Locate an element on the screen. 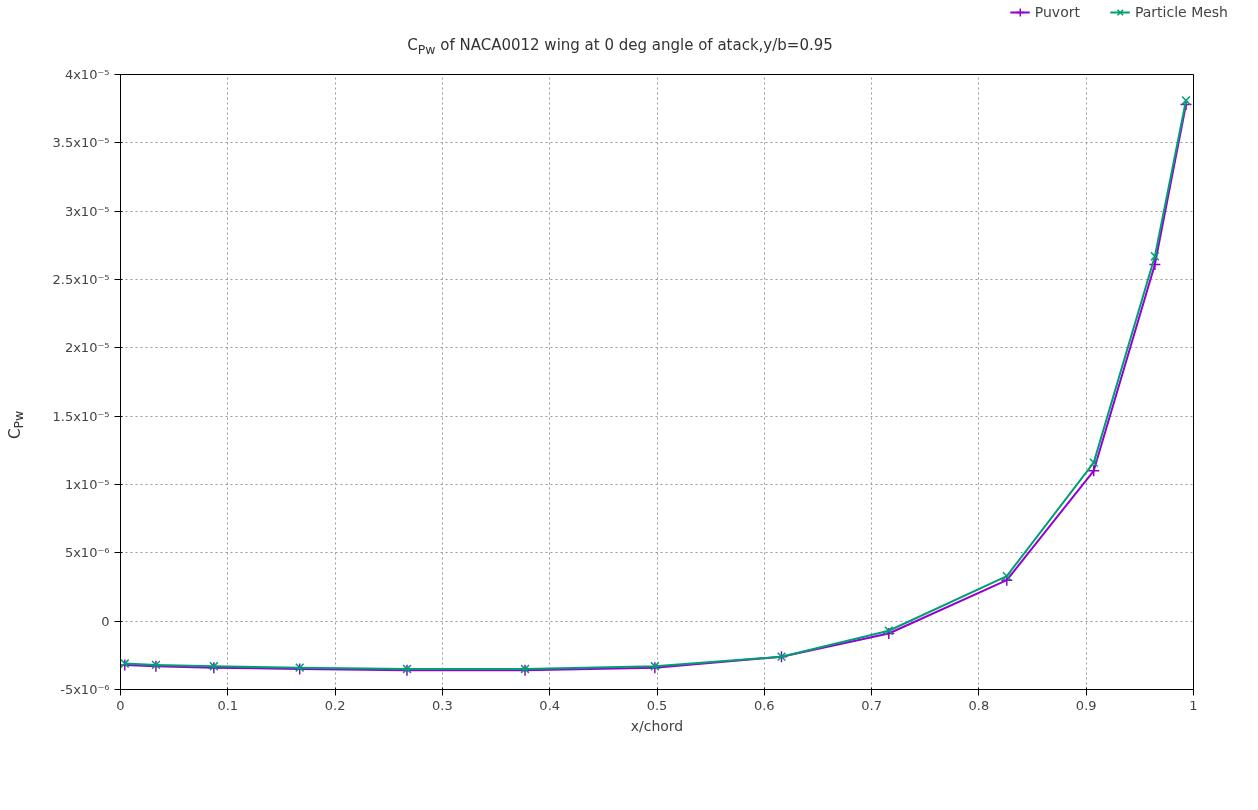  x-tick-label: 0.4 is located at coordinates (550, 705).